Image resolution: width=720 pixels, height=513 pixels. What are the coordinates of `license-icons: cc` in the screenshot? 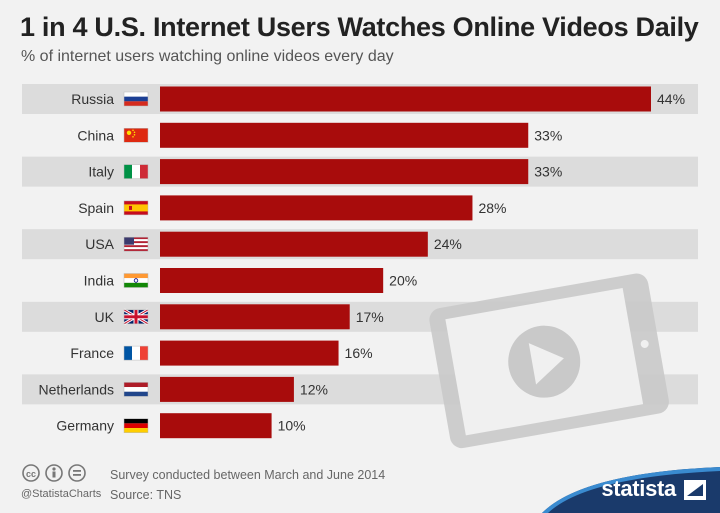 It's located at (62, 475).